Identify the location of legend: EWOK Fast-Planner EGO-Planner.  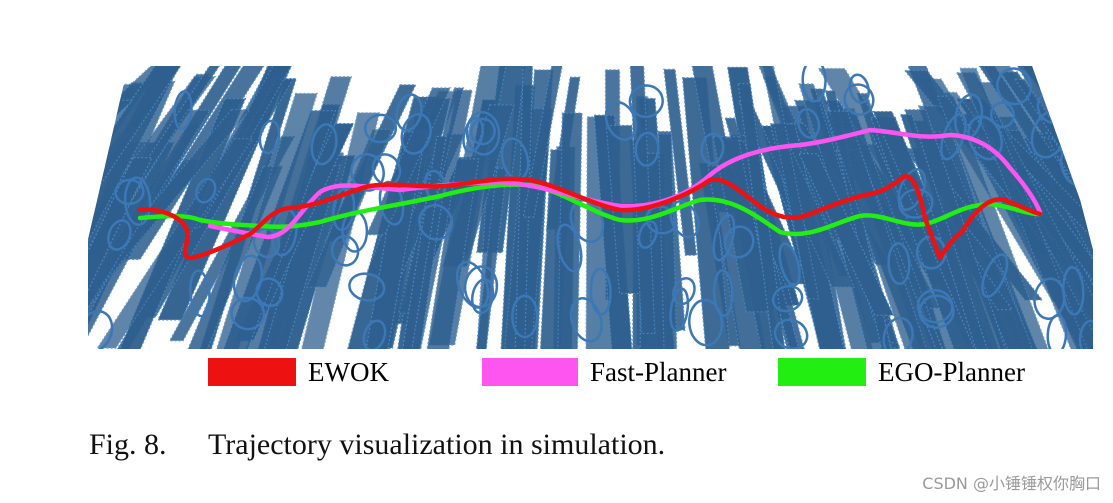
(556, 372).